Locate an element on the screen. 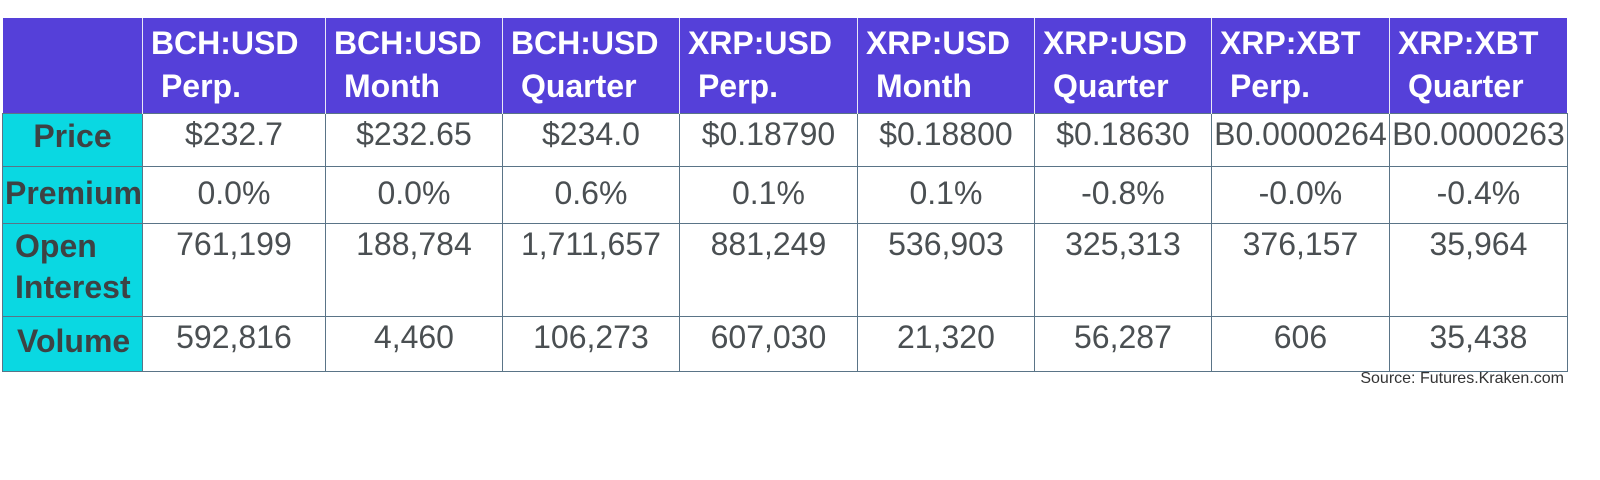 The height and width of the screenshot is (480, 1600). column-header: BCH:USD Month is located at coordinates (414, 66).